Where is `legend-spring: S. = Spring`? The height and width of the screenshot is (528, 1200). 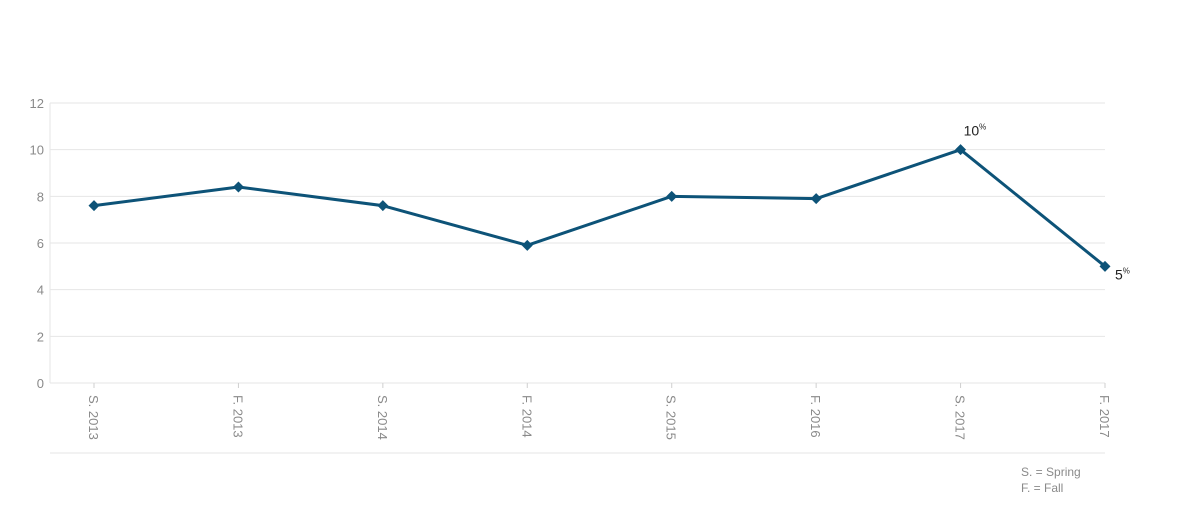
legend-spring: S. = Spring is located at coordinates (1051, 472).